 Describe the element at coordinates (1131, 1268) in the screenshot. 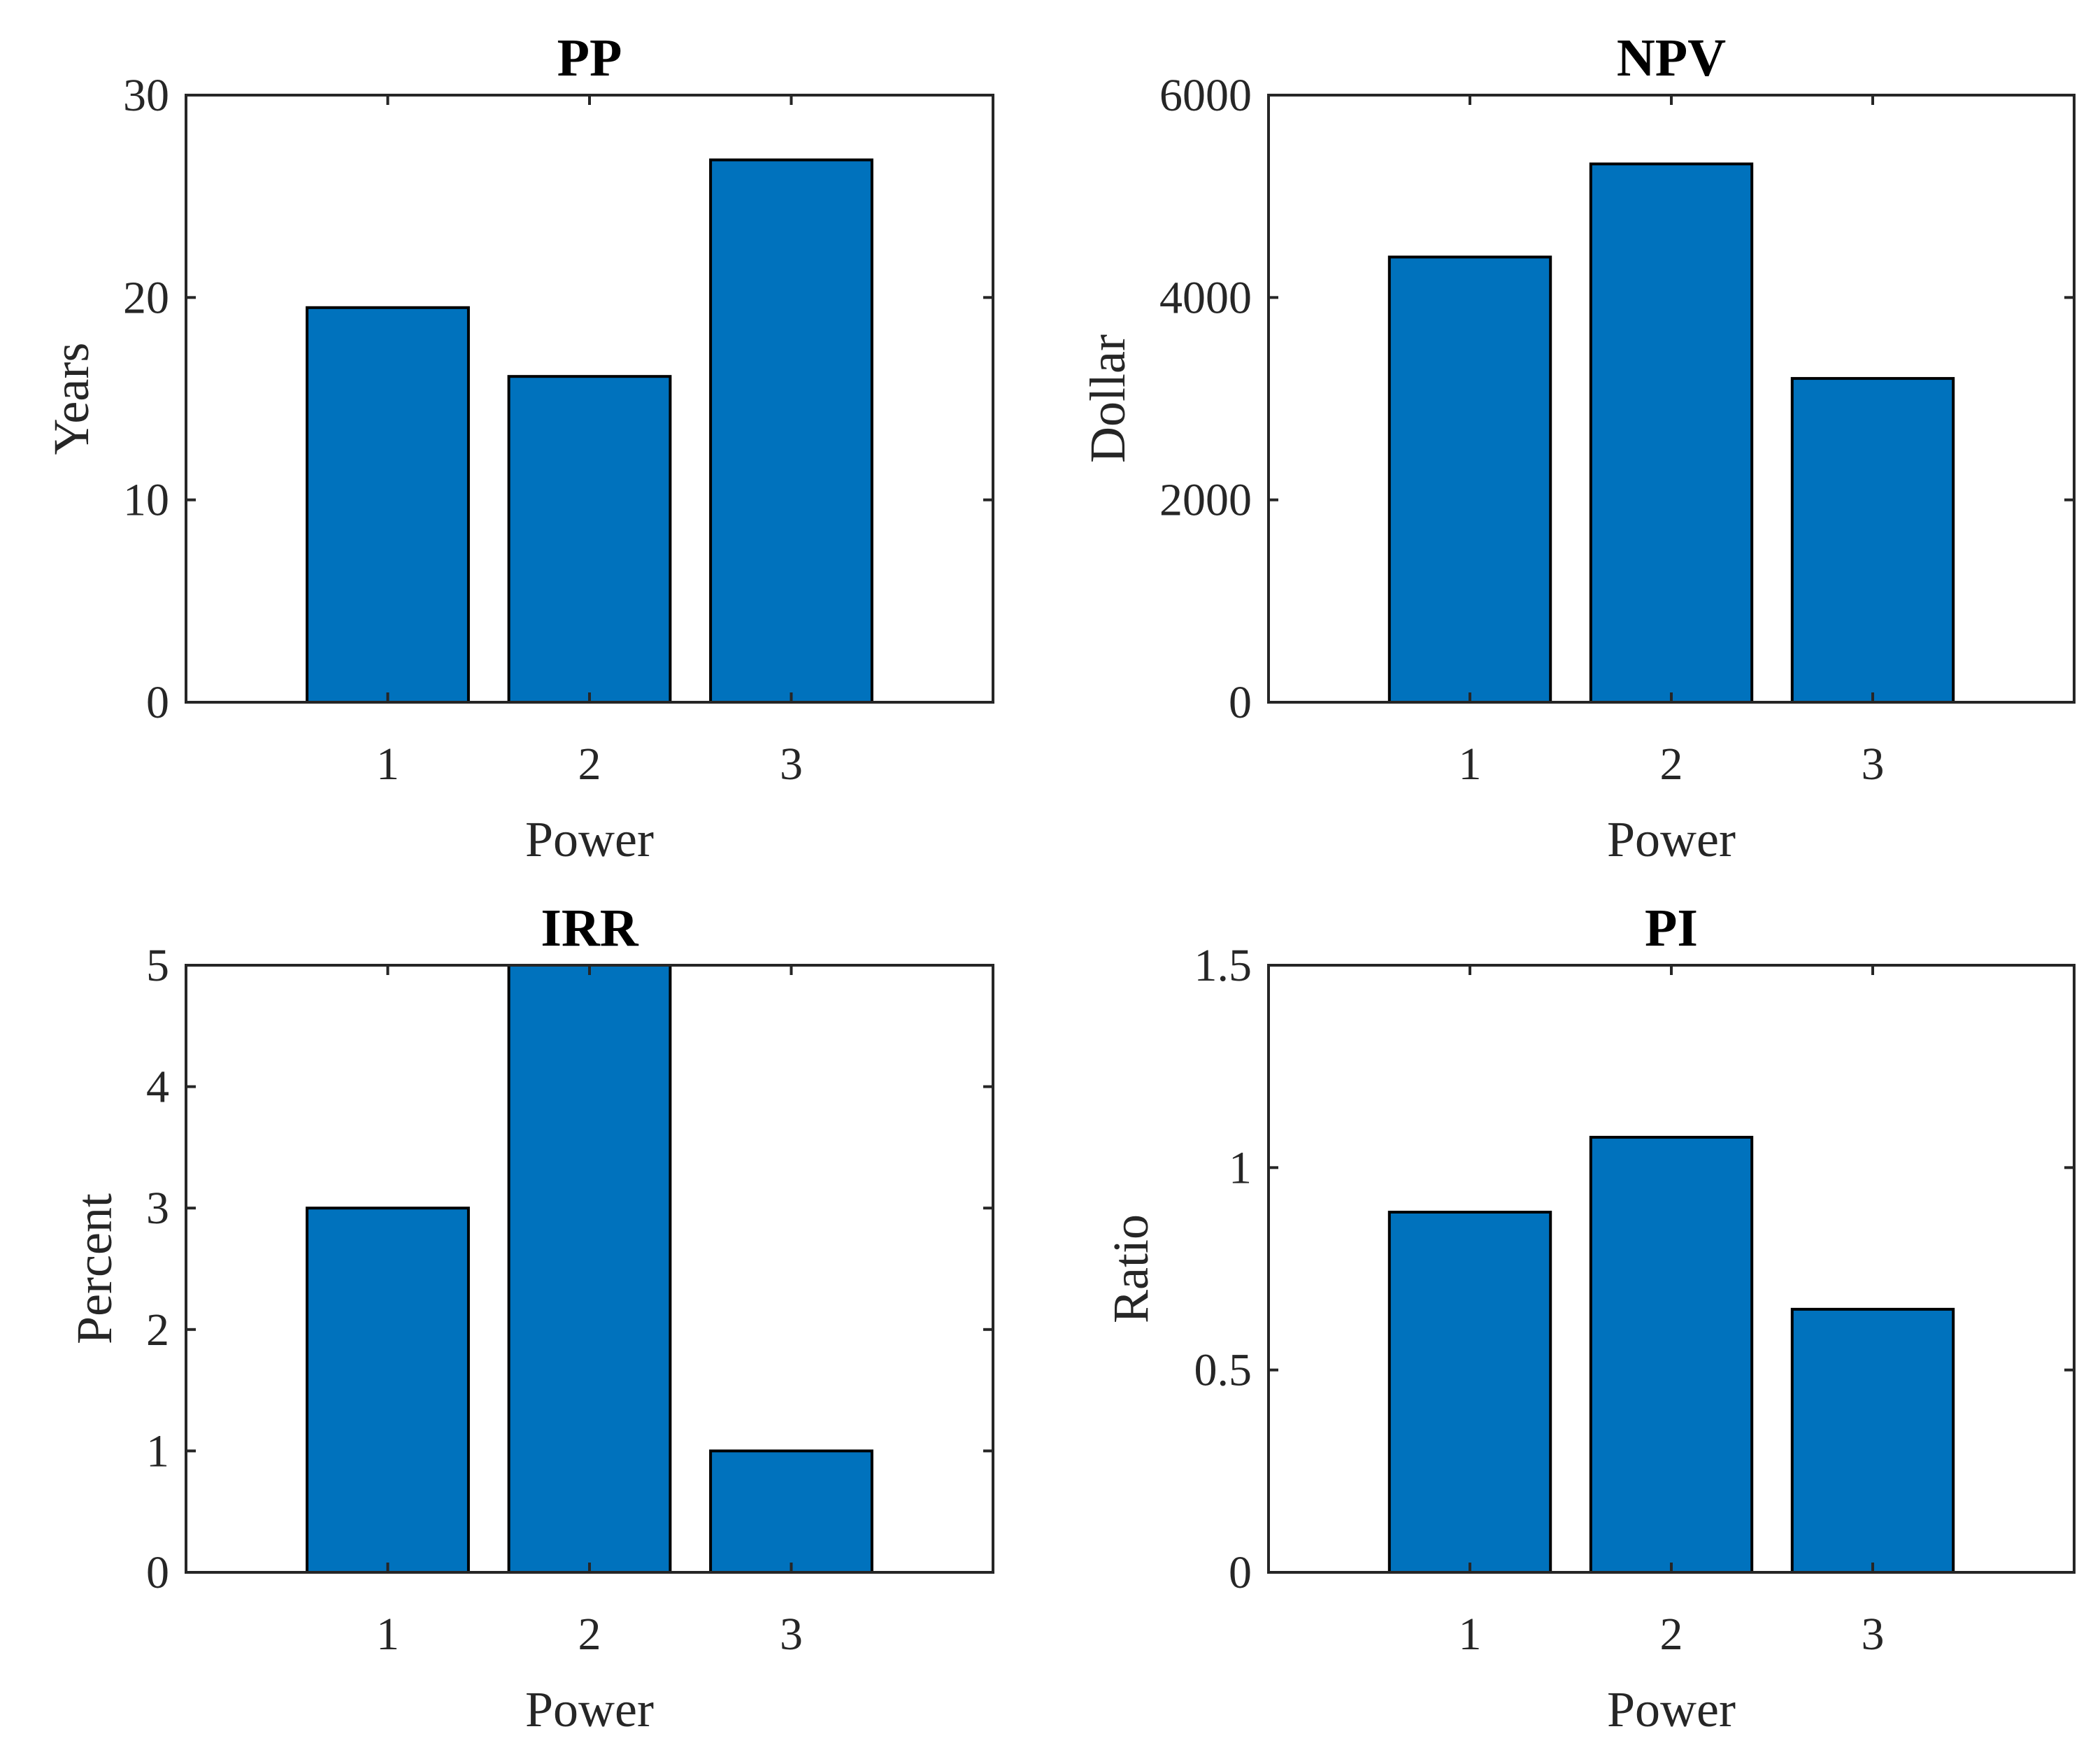

I see `y-axis-label: Ratio` at that location.